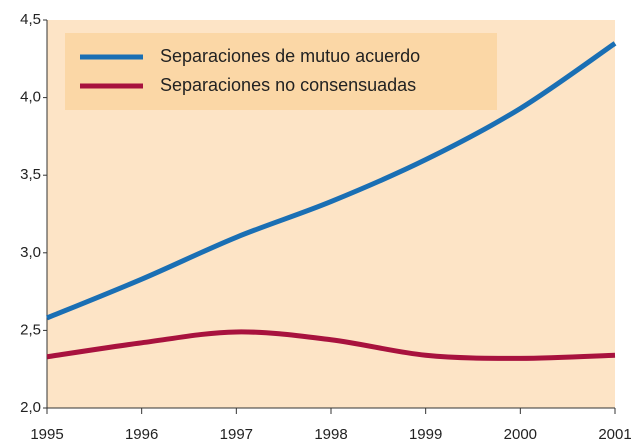  What do you see at coordinates (236, 434) in the screenshot?
I see `x-tick-label: 1997` at bounding box center [236, 434].